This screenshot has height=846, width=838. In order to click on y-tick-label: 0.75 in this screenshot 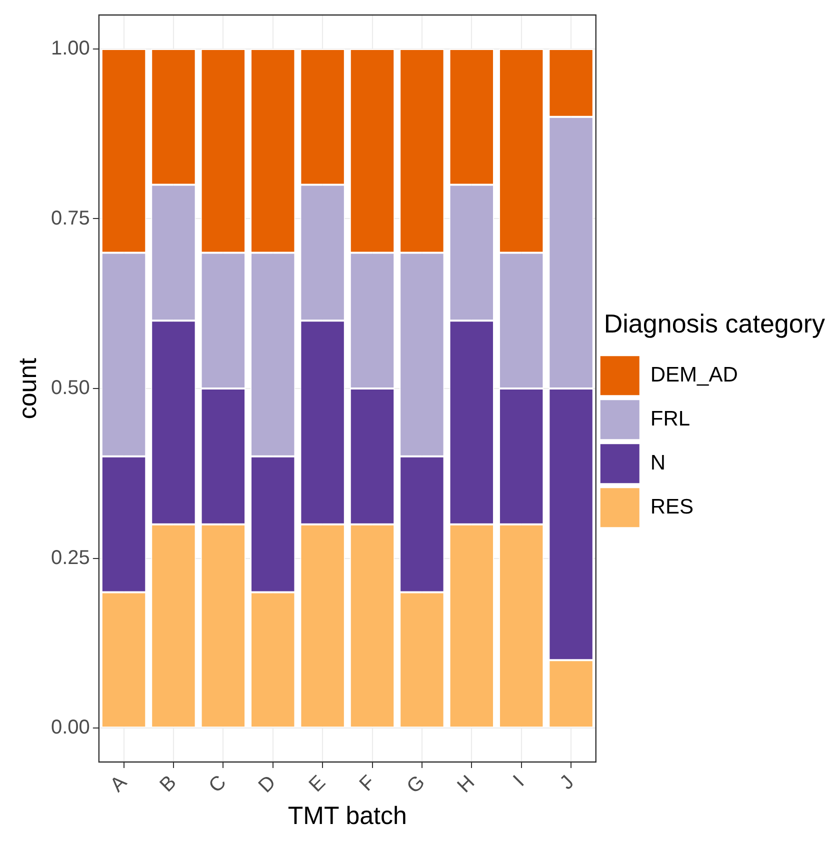, I will do `click(70, 218)`.